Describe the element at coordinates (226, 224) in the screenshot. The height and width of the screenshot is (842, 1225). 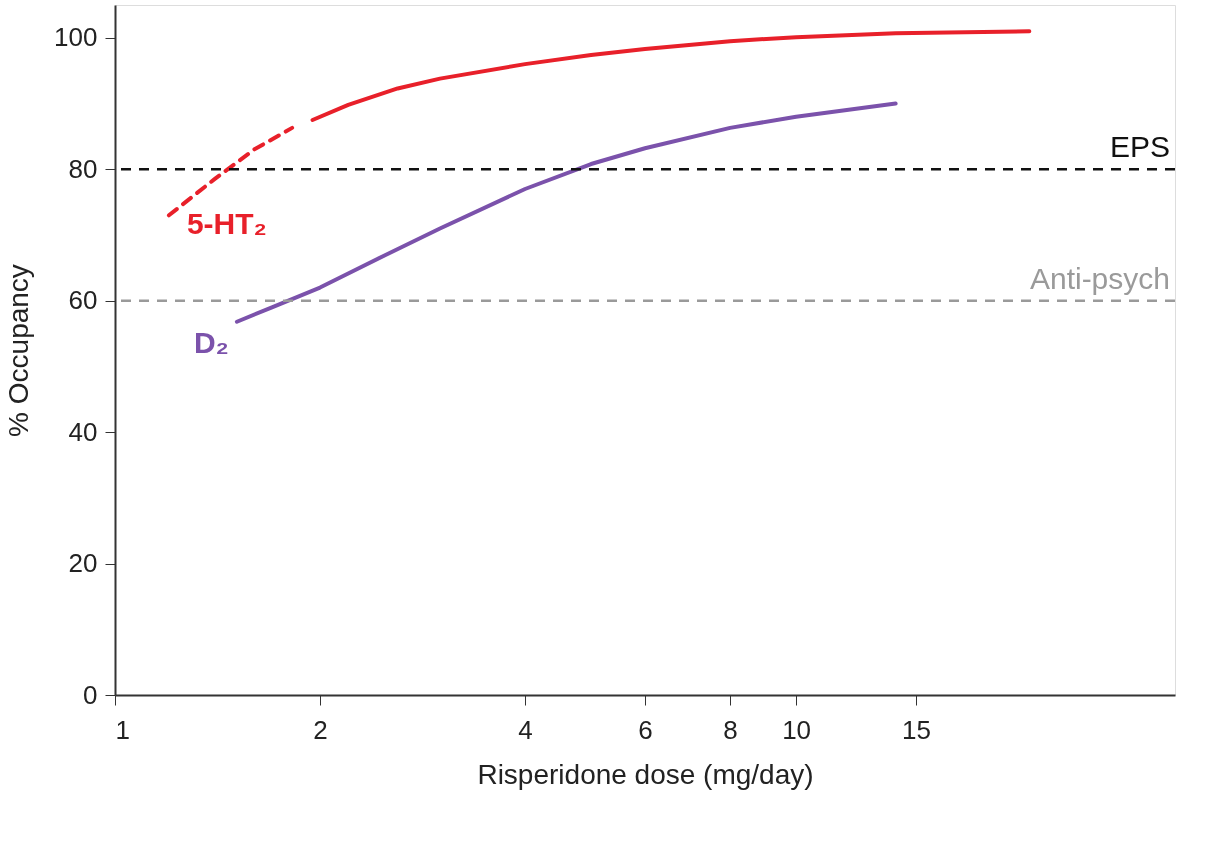
I see `series-label: 5-HT₂` at that location.